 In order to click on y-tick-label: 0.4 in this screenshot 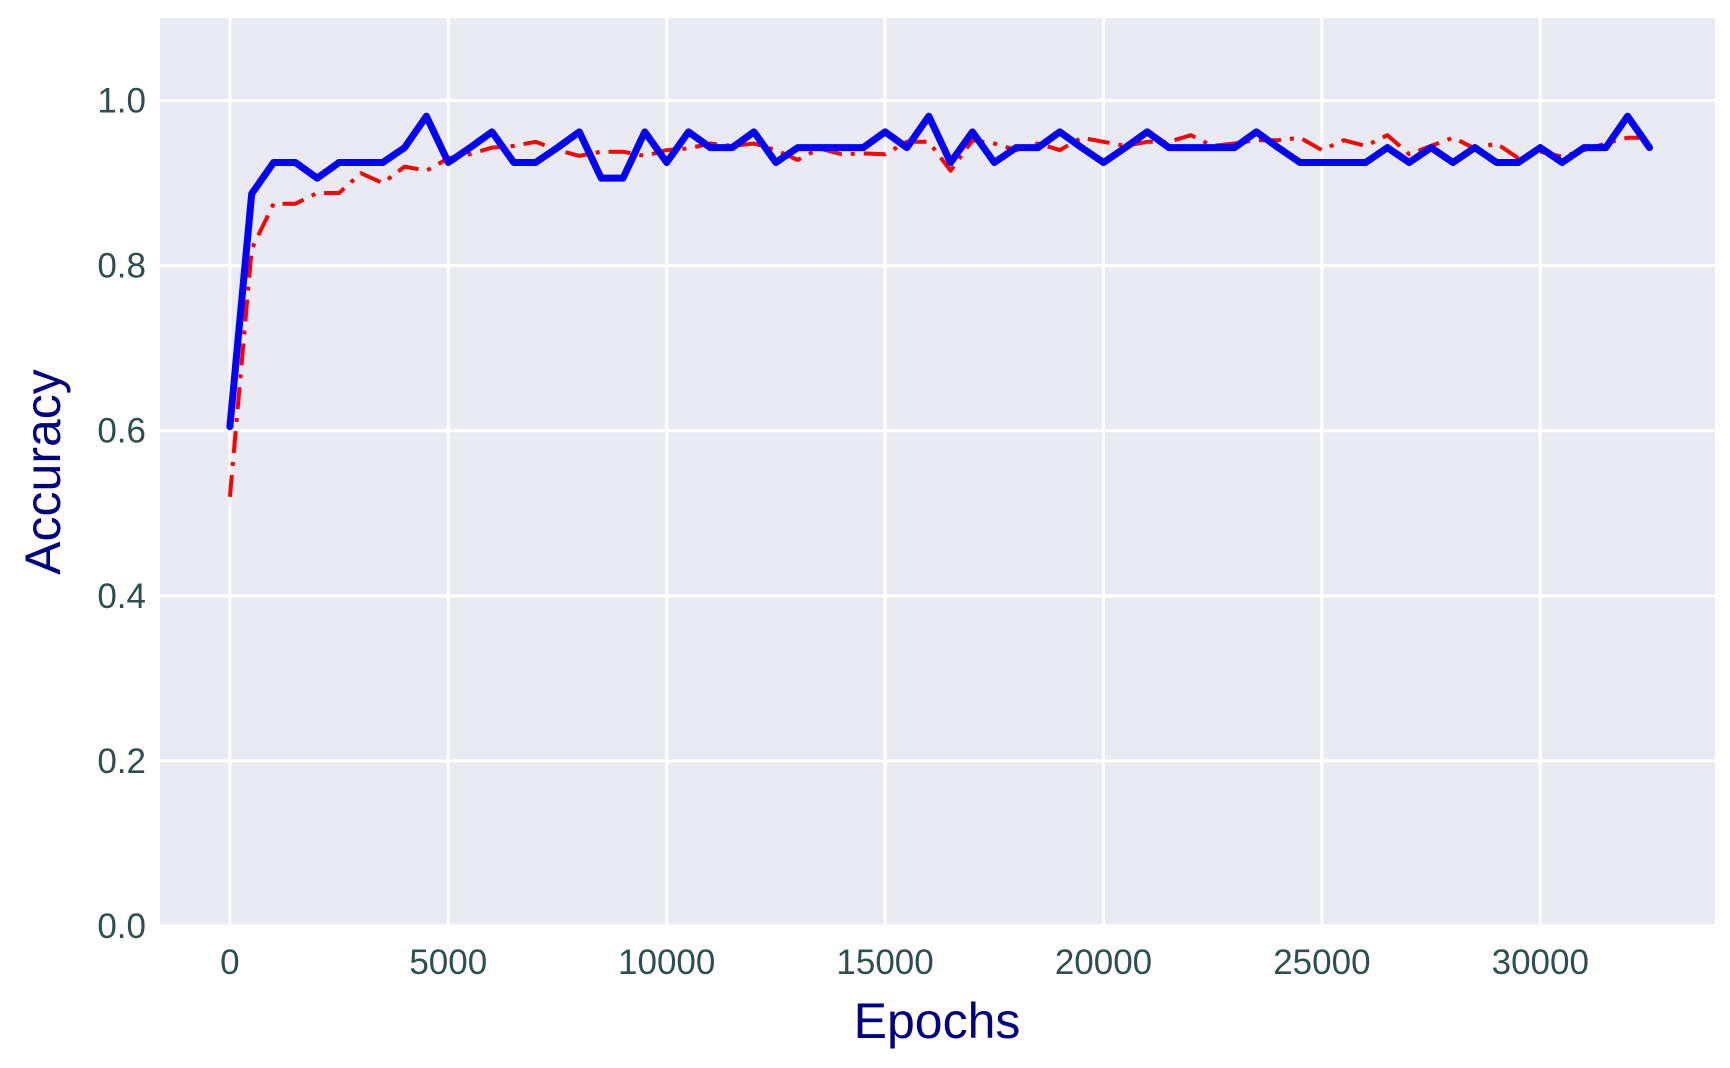, I will do `click(121, 596)`.